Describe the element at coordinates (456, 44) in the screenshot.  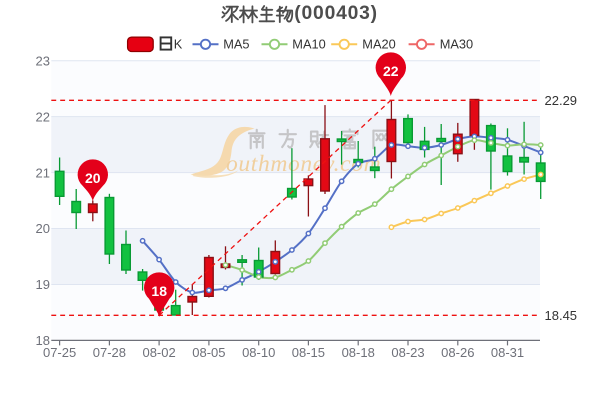
I see `svg-text: MA30` at that location.